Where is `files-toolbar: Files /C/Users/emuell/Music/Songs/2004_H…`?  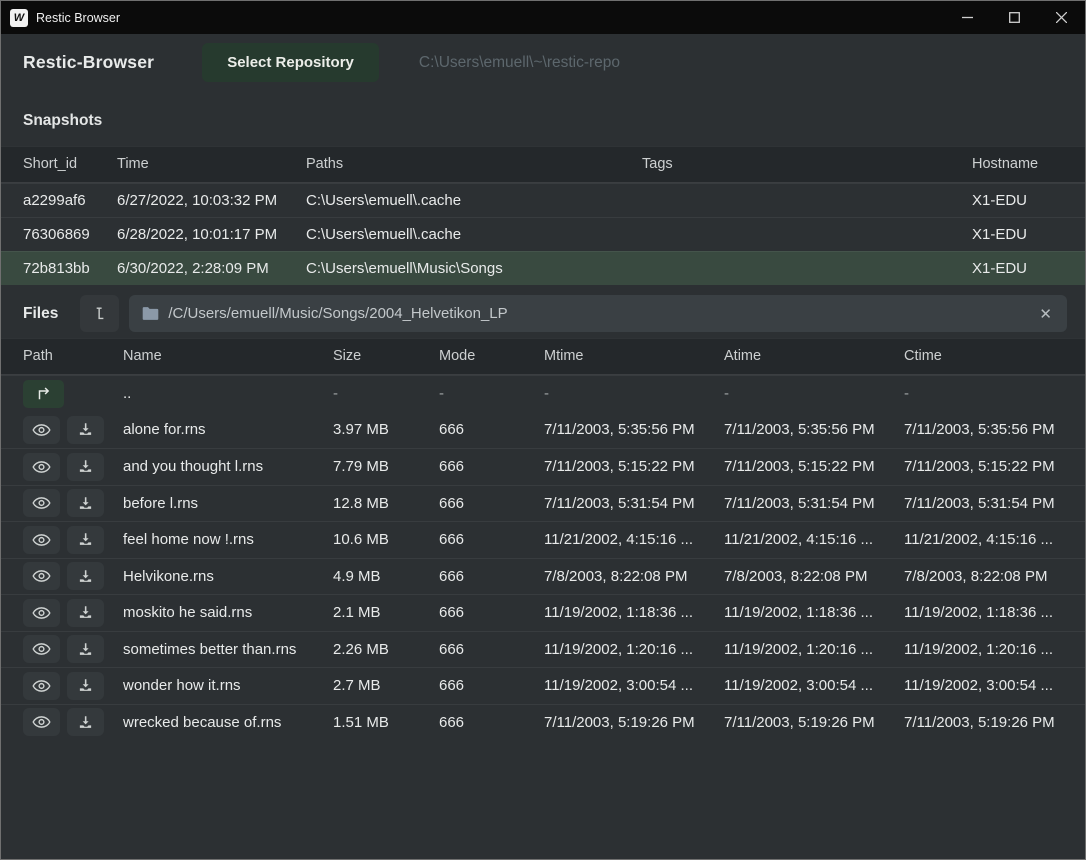 files-toolbar: Files /C/Users/emuell/Music/Songs/2004_H… is located at coordinates (543, 311).